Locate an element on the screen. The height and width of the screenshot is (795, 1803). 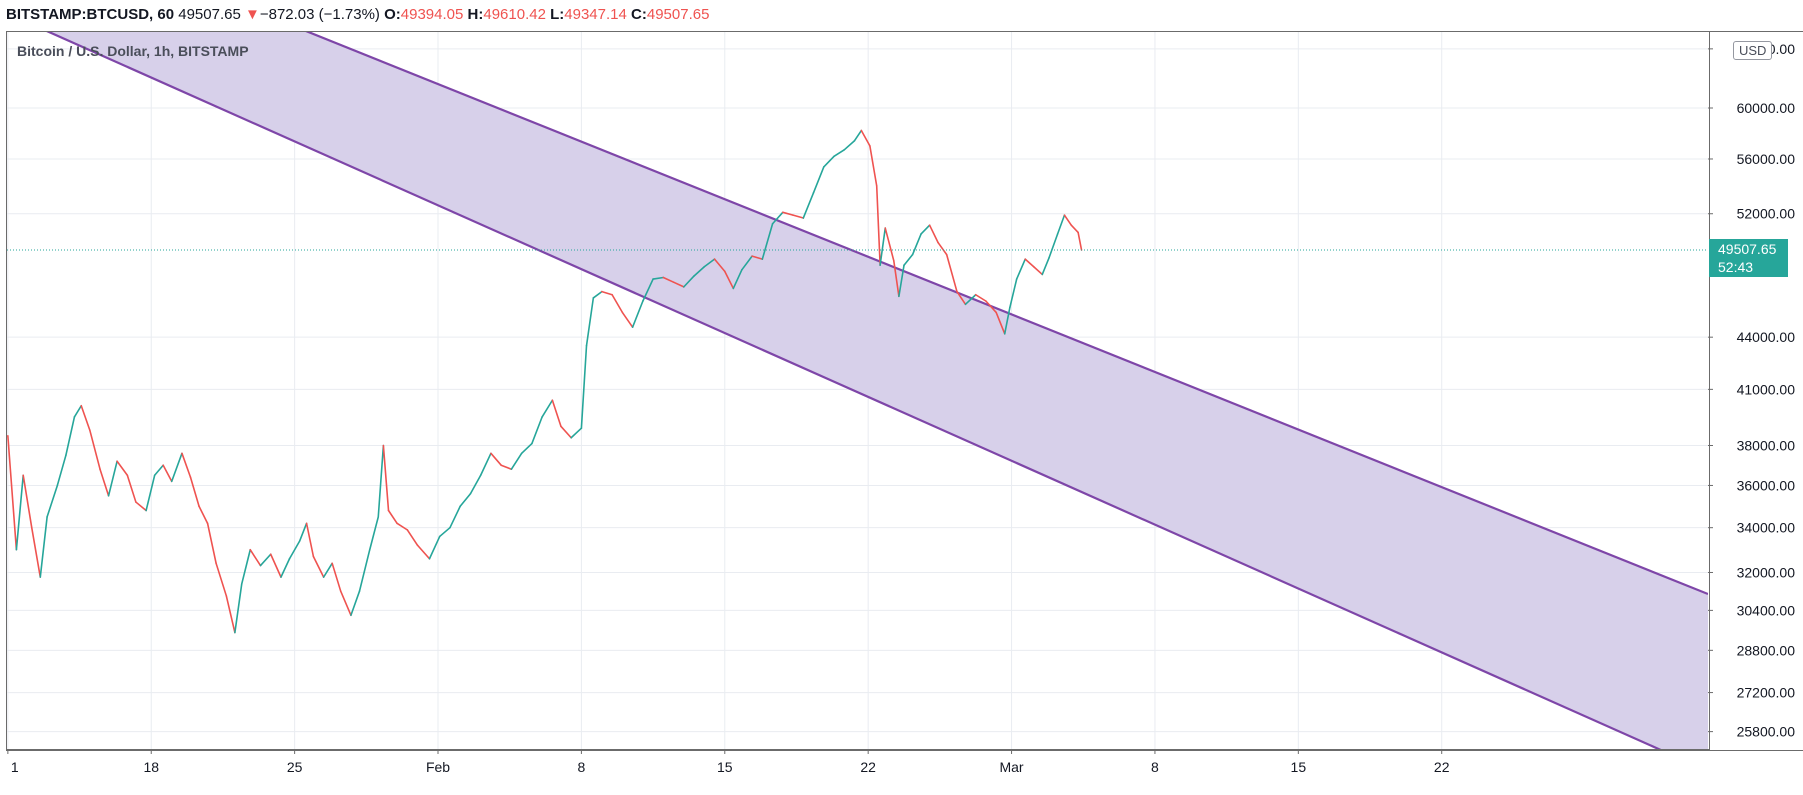
y-tick-label-11: 56000.00 is located at coordinates (1766, 159).